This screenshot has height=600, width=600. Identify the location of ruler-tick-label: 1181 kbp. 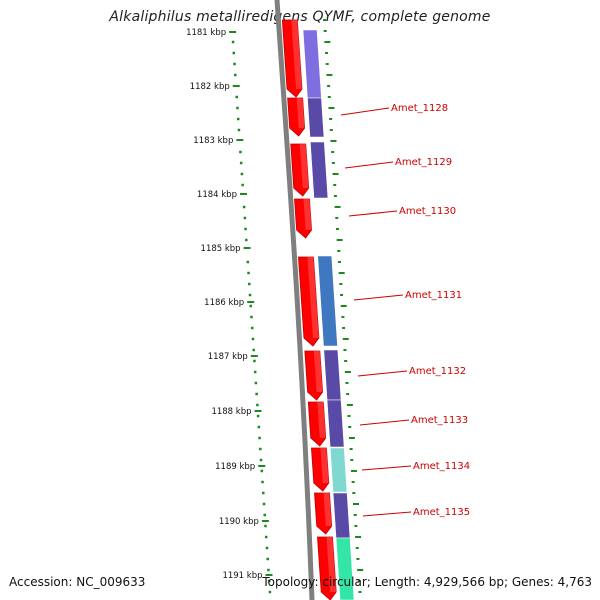
(206, 33).